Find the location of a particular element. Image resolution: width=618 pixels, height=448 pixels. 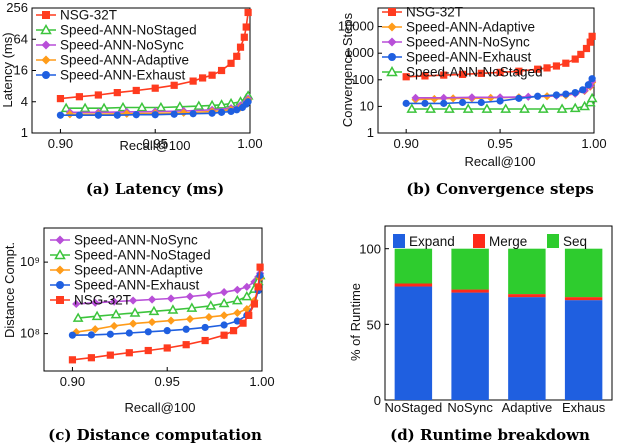

bar-merge-nosync is located at coordinates (470, 291).